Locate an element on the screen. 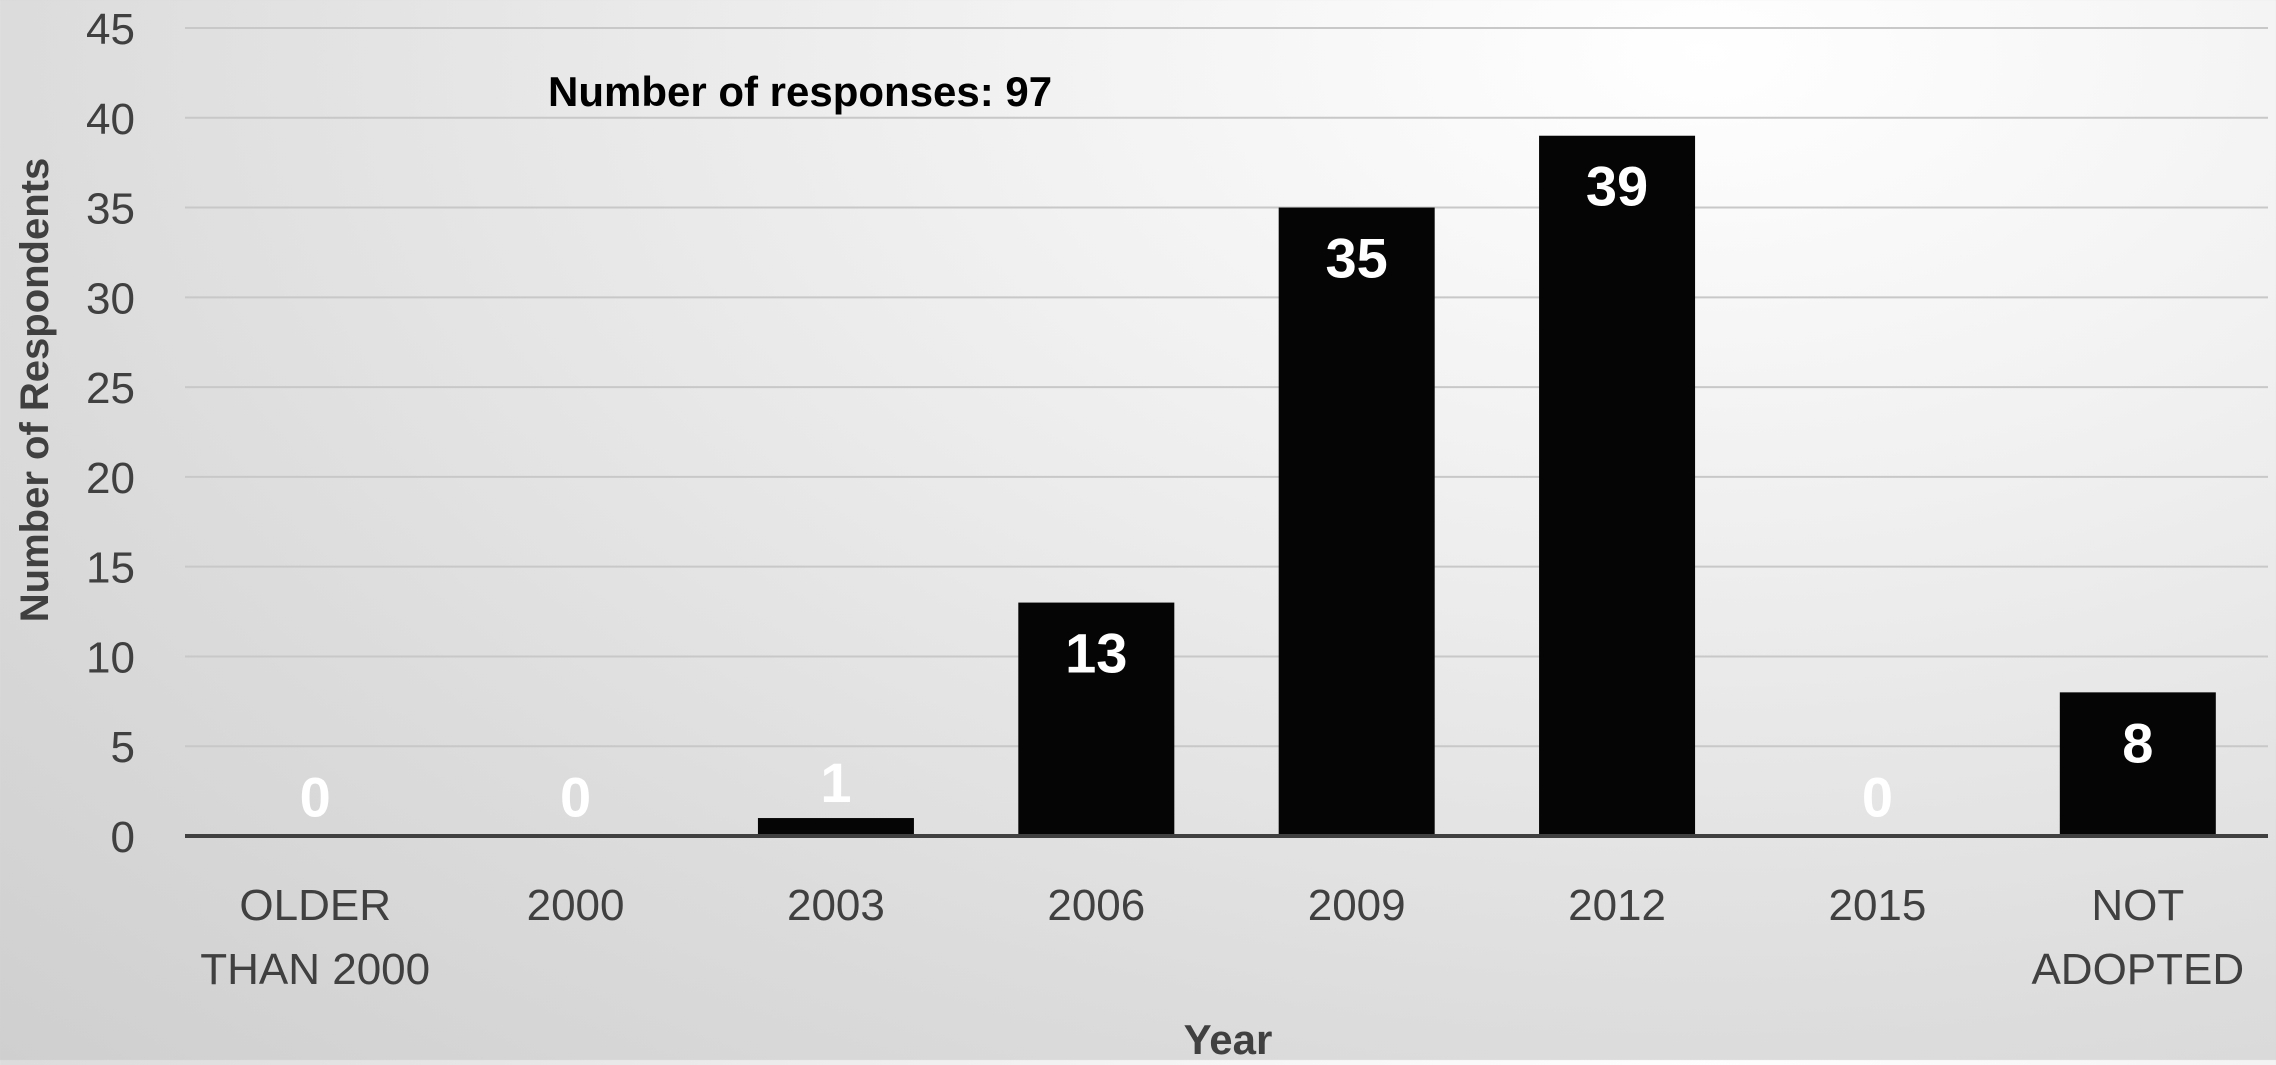 This screenshot has height=1065, width=2276. data-label: 8 is located at coordinates (2137, 742).